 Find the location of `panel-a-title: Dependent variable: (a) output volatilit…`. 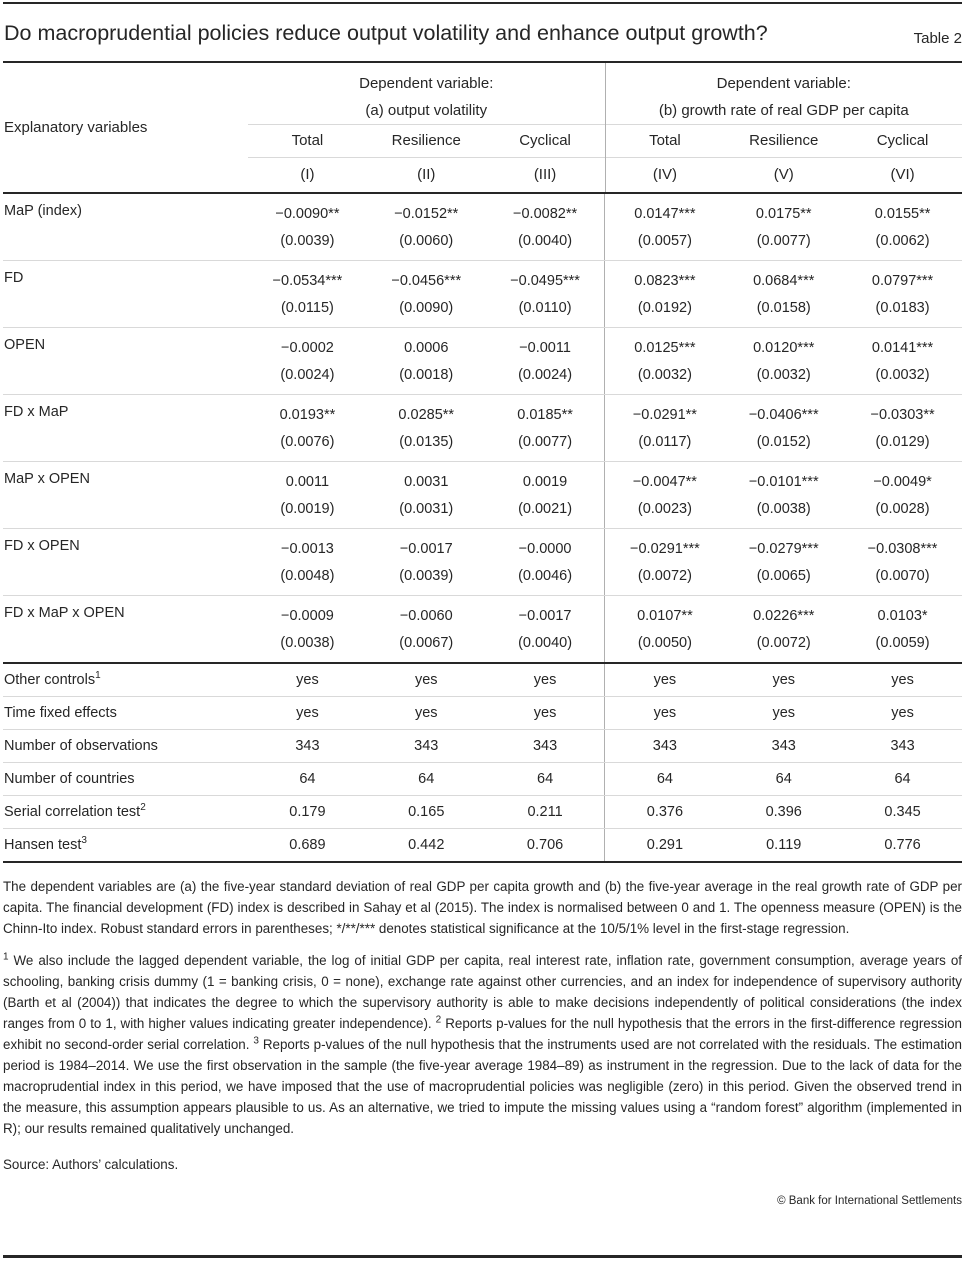

panel-a-title: Dependent variable: (a) output volatilit… is located at coordinates (426, 93).